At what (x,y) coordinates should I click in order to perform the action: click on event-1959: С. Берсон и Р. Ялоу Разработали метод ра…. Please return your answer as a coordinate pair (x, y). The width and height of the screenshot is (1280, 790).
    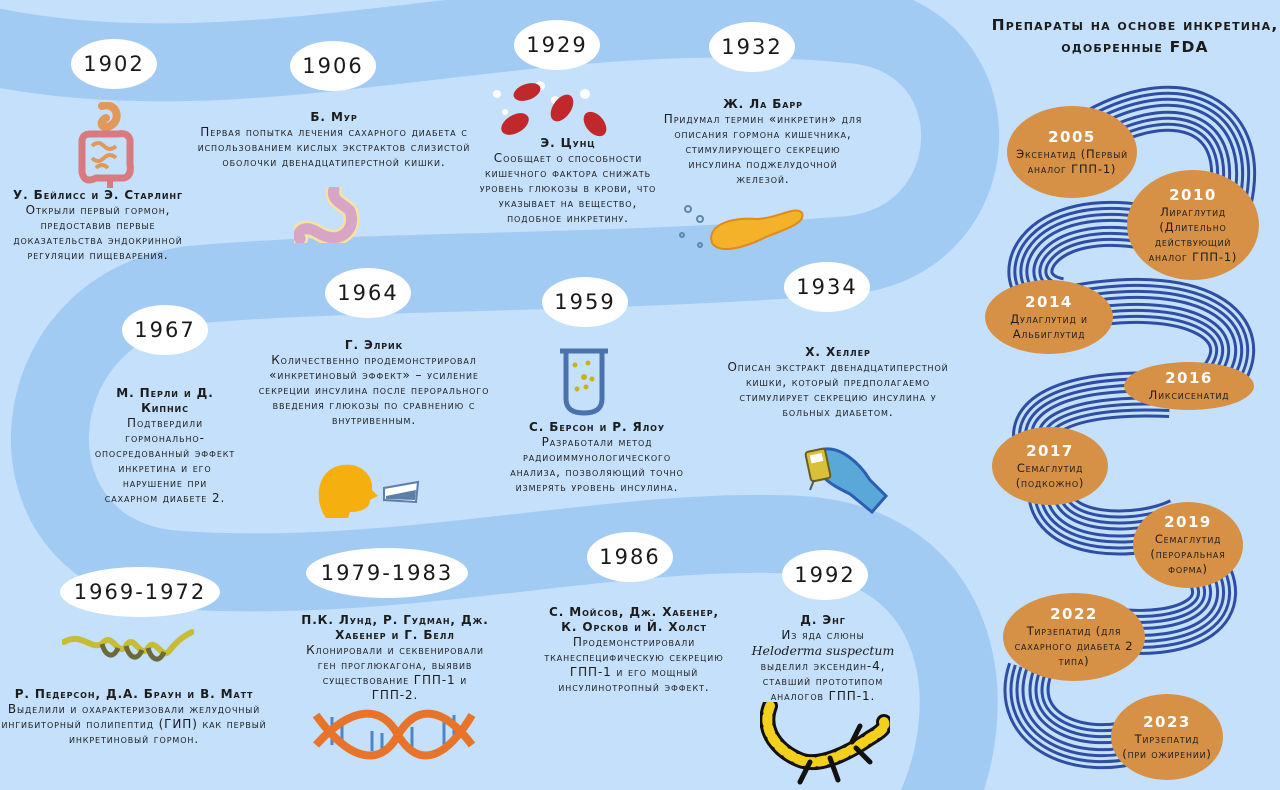
    Looking at the image, I should click on (597, 457).